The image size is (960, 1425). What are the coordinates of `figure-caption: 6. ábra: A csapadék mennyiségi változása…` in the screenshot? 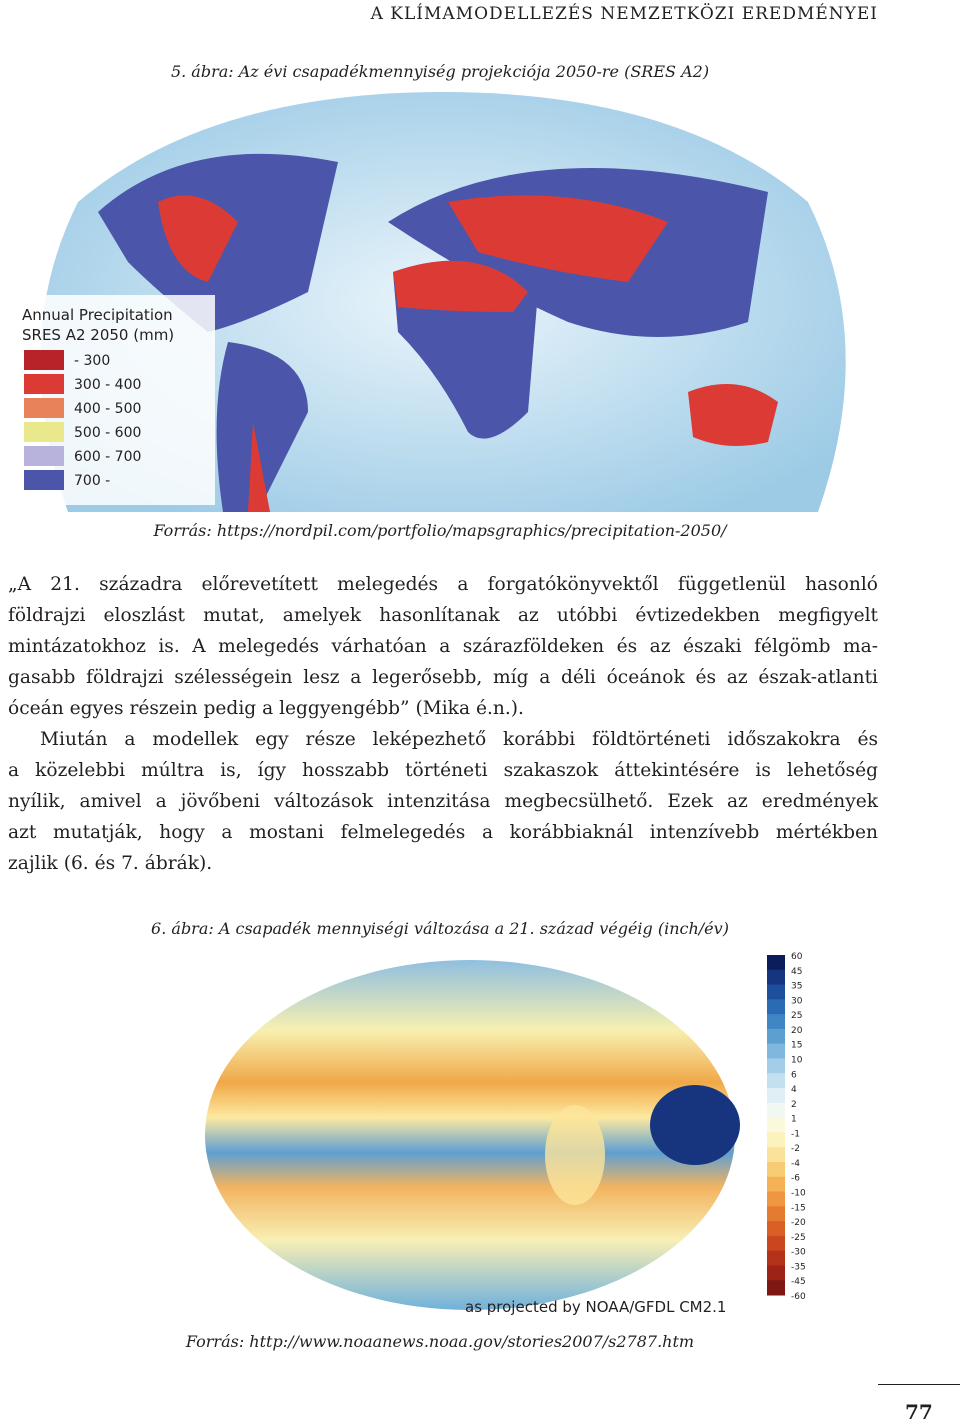 It's located at (440, 928).